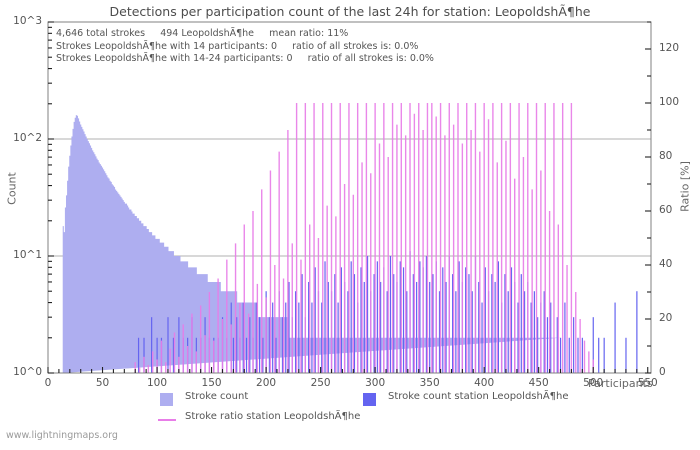  What do you see at coordinates (669, 102) in the screenshot?
I see `y-axis-tick-label-right: 100` at bounding box center [669, 102].